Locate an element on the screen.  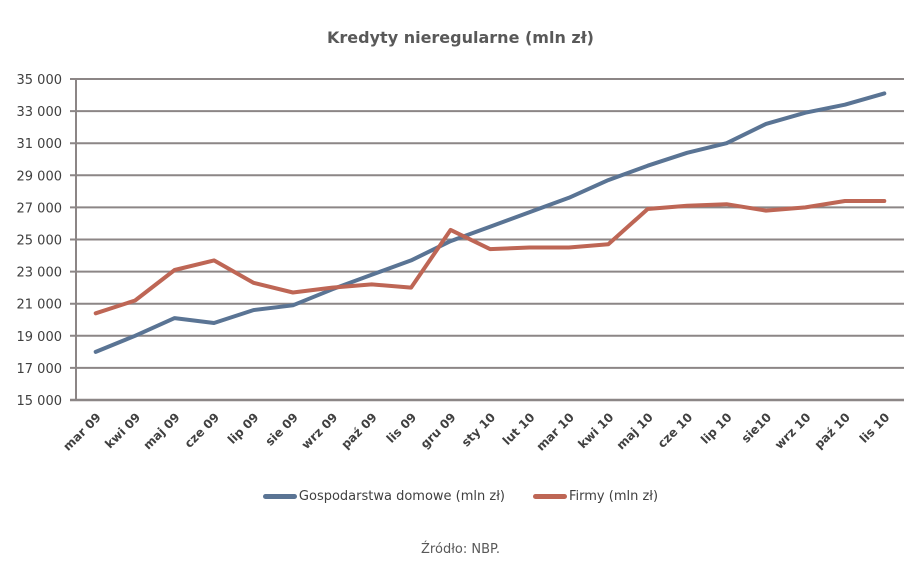
x-tick-label: maj 10 is located at coordinates (635, 431).